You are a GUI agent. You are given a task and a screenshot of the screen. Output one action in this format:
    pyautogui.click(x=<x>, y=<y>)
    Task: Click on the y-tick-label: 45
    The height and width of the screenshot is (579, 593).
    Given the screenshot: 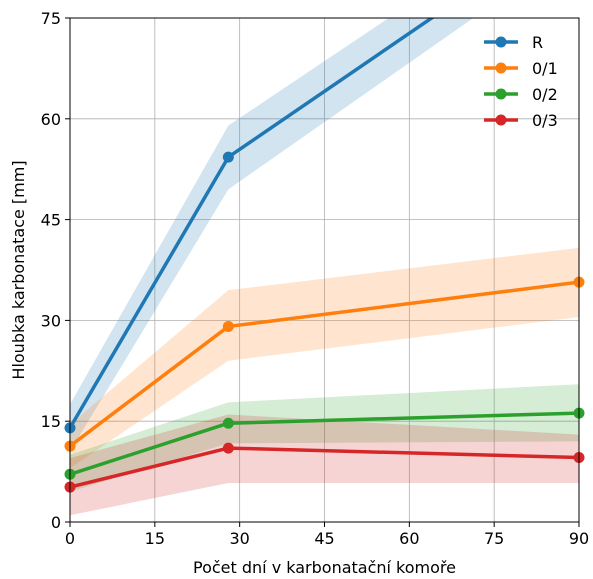 What is the action you would take?
    pyautogui.click(x=51, y=220)
    